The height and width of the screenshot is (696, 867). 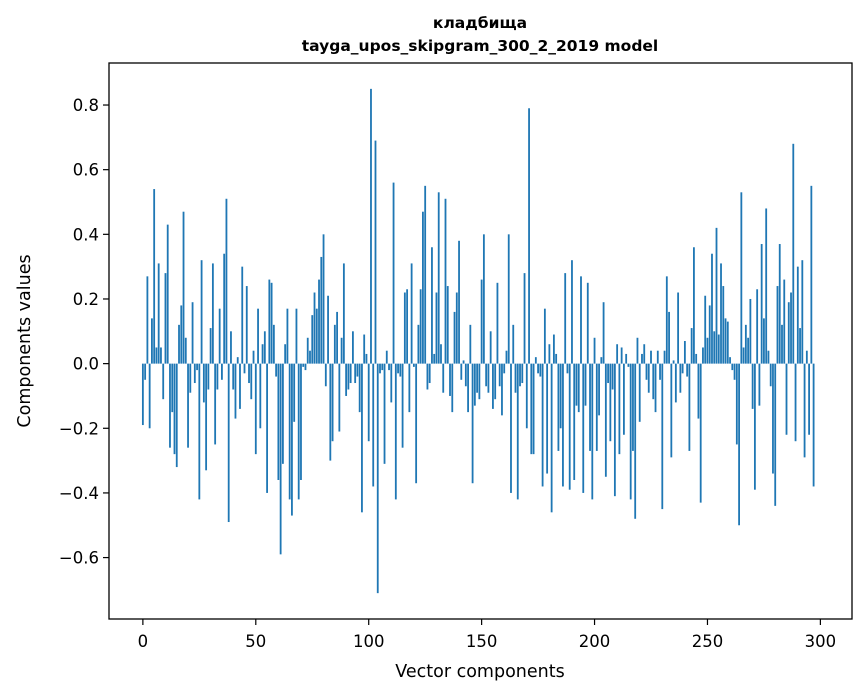 What do you see at coordinates (479, 672) in the screenshot?
I see `x-axis-label: Vector components` at bounding box center [479, 672].